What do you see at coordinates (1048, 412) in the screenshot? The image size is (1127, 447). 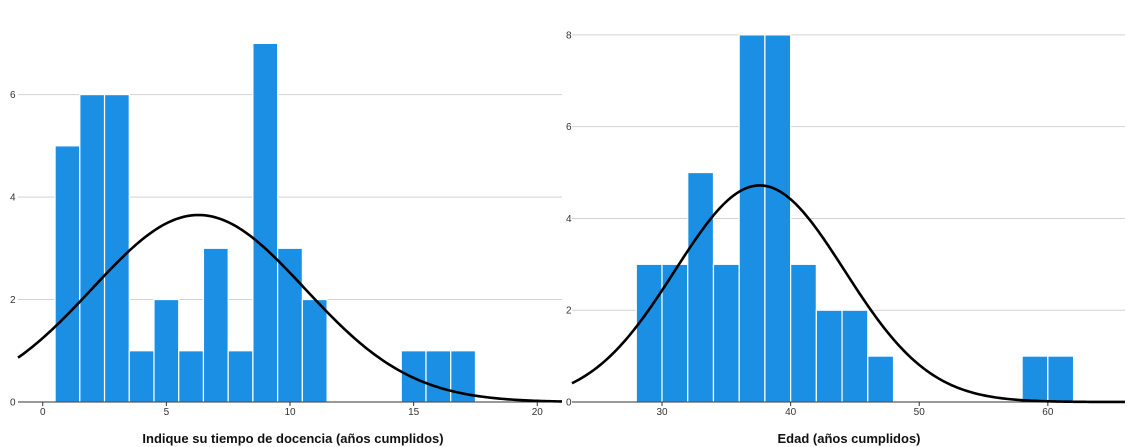 I see `x-tick-label: 60` at bounding box center [1048, 412].